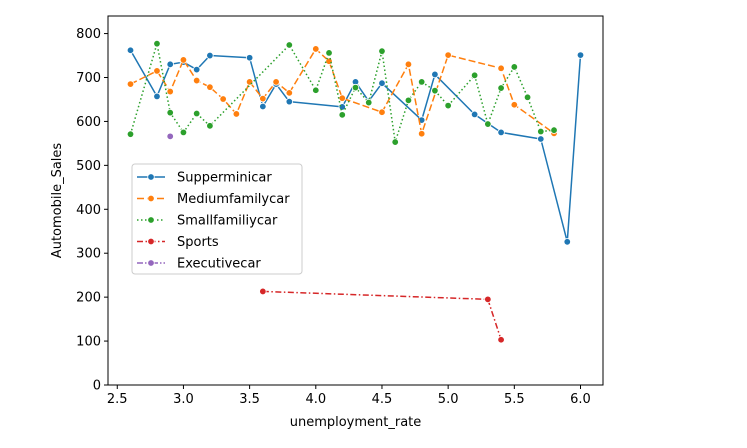  I want to click on legend-item-executivecar: Executivecar, so click(199, 264).